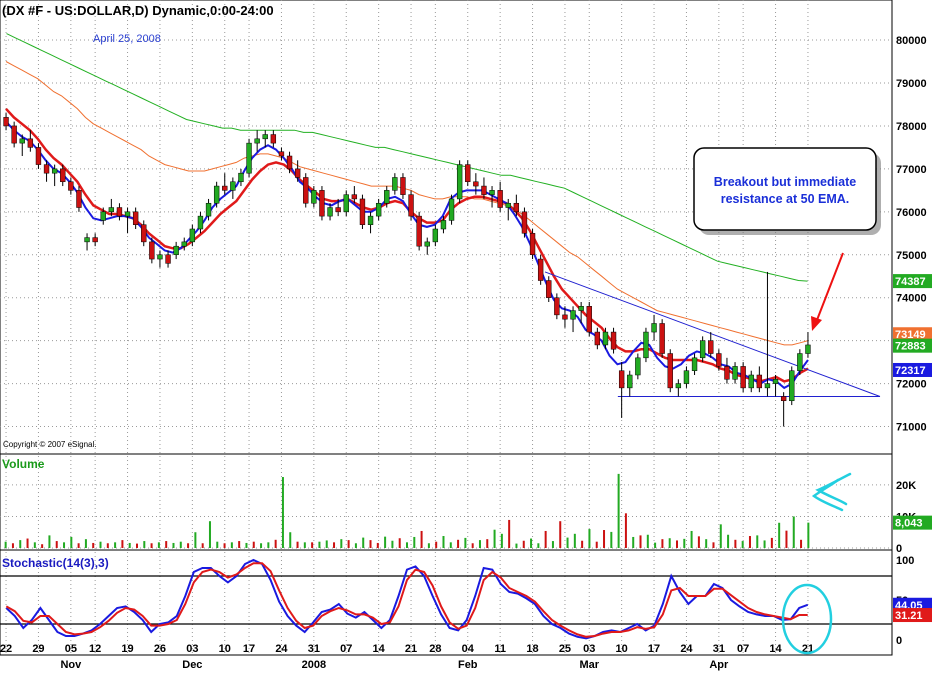  I want to click on date-tick-label: 21, so click(411, 649).